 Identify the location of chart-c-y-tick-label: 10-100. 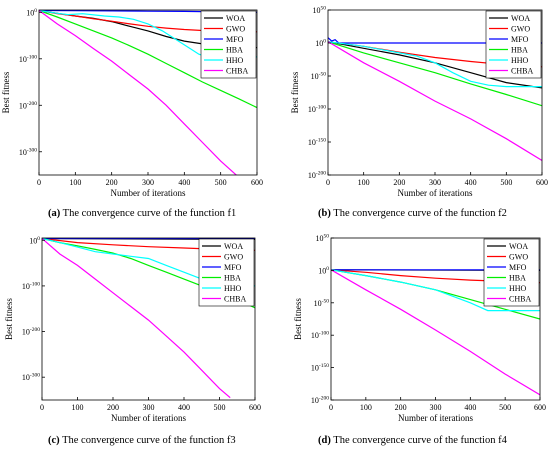
(31, 286).